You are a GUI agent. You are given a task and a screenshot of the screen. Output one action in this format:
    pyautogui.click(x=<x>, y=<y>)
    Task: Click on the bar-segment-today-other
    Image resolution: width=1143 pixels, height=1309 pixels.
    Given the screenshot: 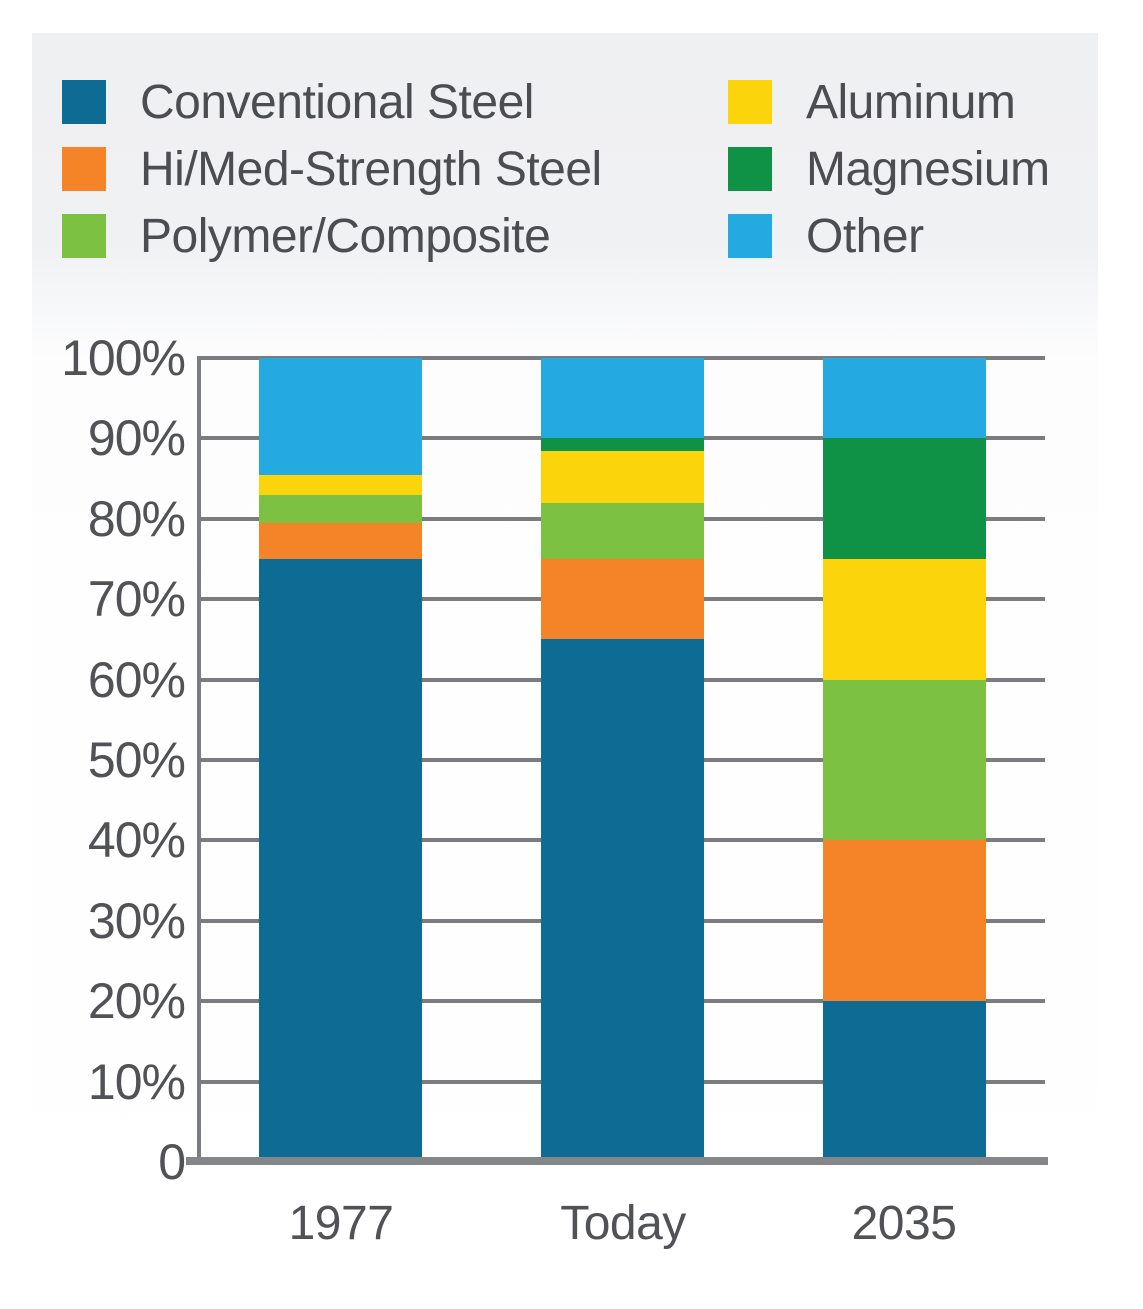 What is the action you would take?
    pyautogui.click(x=622, y=398)
    